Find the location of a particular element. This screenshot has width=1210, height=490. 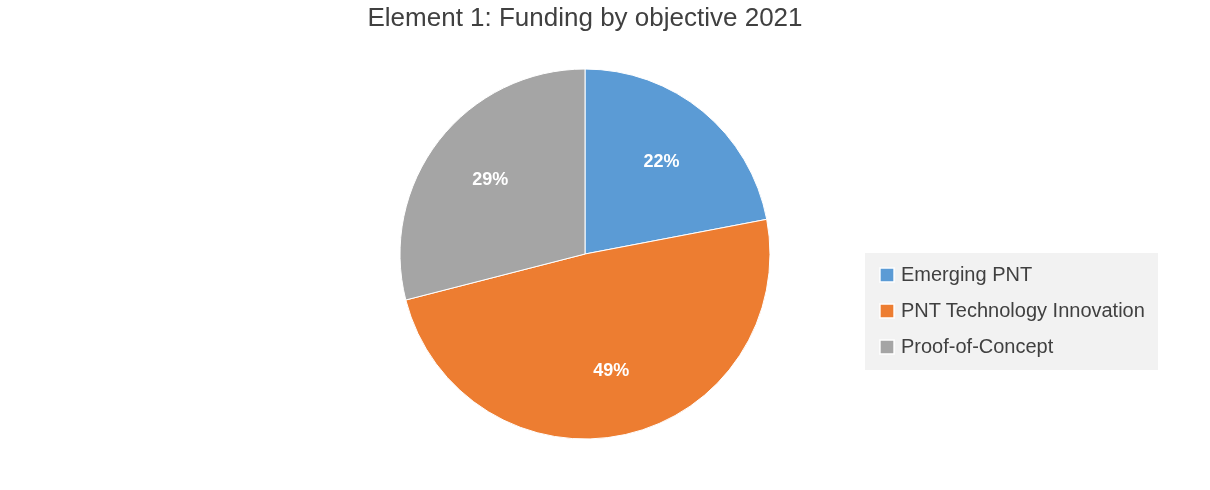

chart-title: Element 1: Funding by objective 2021 is located at coordinates (585, 17).